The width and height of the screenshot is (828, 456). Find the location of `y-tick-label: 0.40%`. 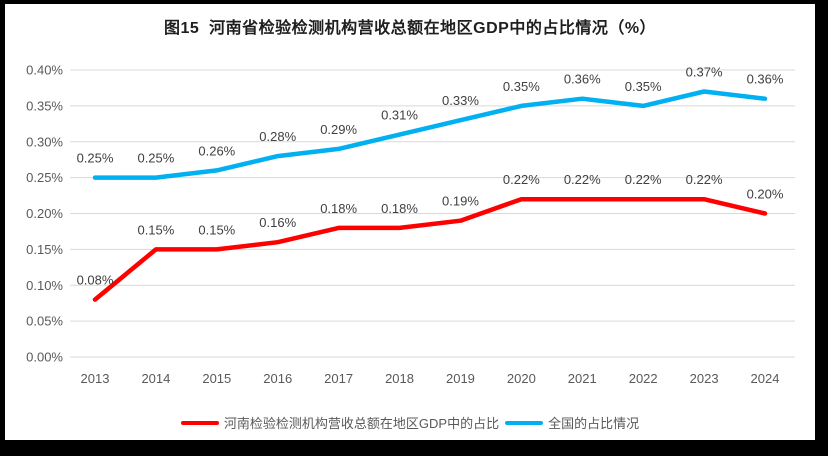

y-tick-label: 0.40% is located at coordinates (44, 70).